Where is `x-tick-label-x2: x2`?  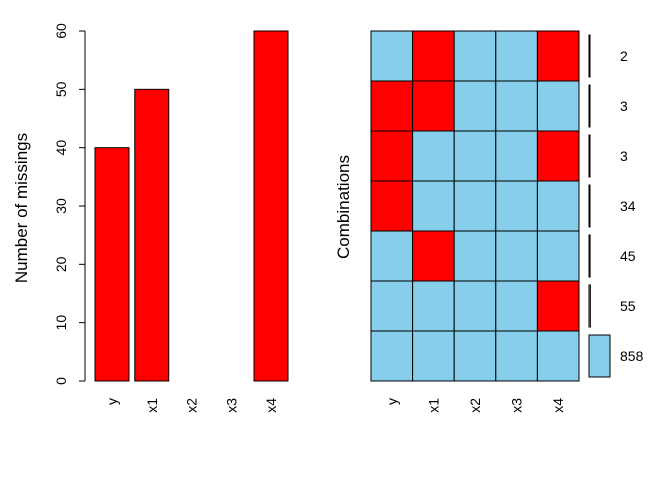 x-tick-label-x2: x2 is located at coordinates (192, 405).